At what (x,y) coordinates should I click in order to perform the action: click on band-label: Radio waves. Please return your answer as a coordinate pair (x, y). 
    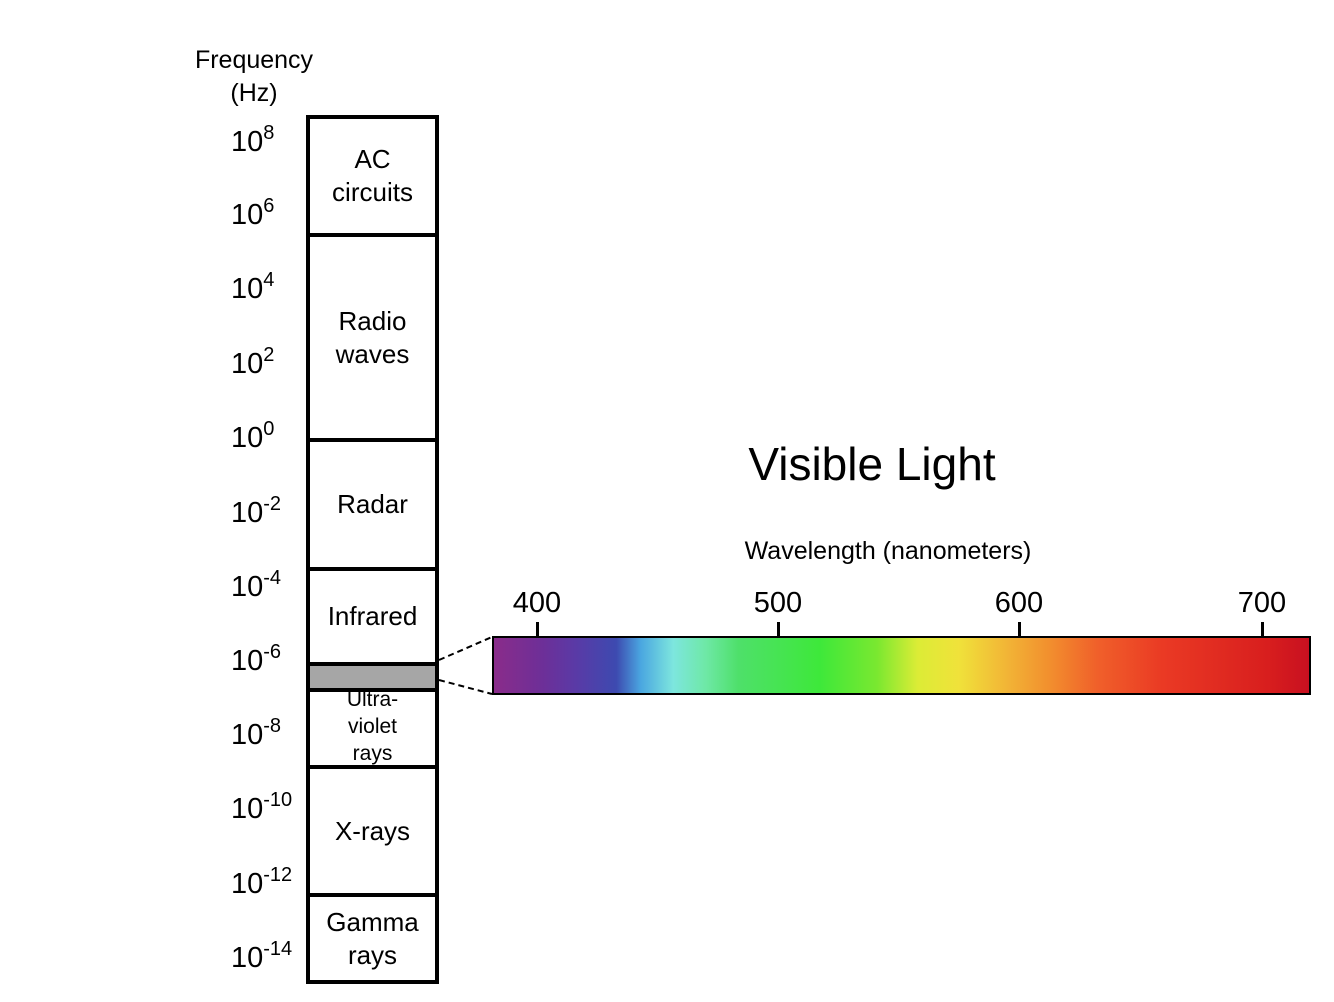
    Looking at the image, I should click on (372, 337).